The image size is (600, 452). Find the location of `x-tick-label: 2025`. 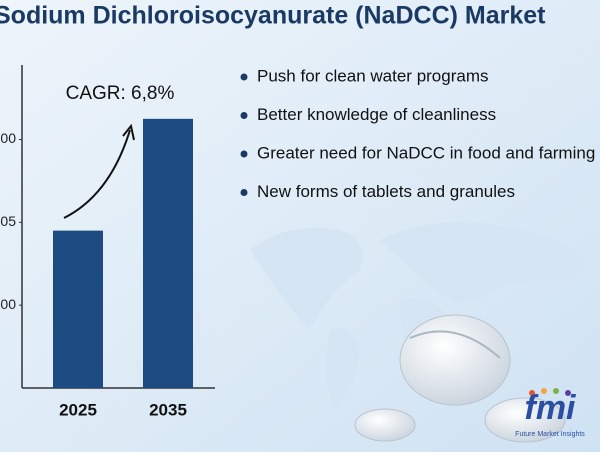

x-tick-label: 2025 is located at coordinates (78, 409).